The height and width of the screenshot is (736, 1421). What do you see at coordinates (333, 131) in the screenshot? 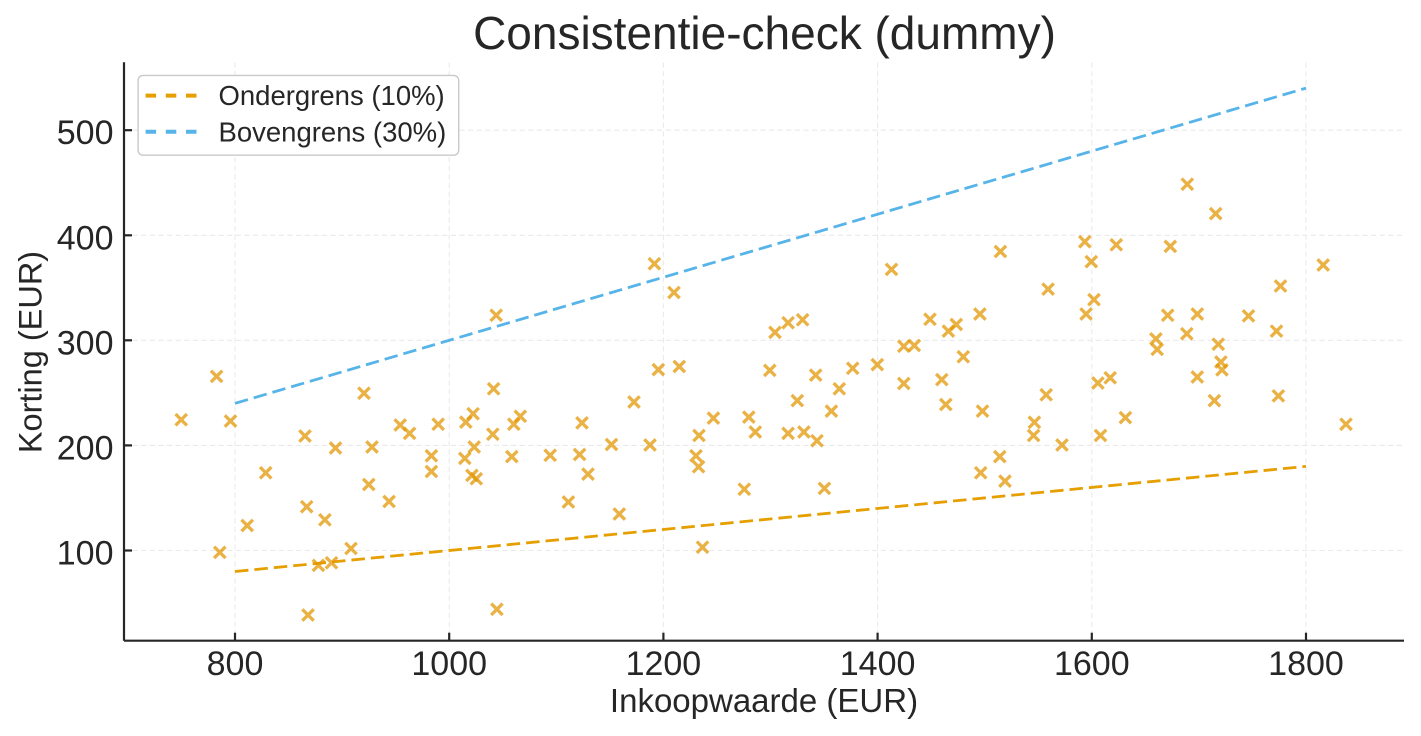
I see `svg-text: Bovengrens (30%)` at bounding box center [333, 131].